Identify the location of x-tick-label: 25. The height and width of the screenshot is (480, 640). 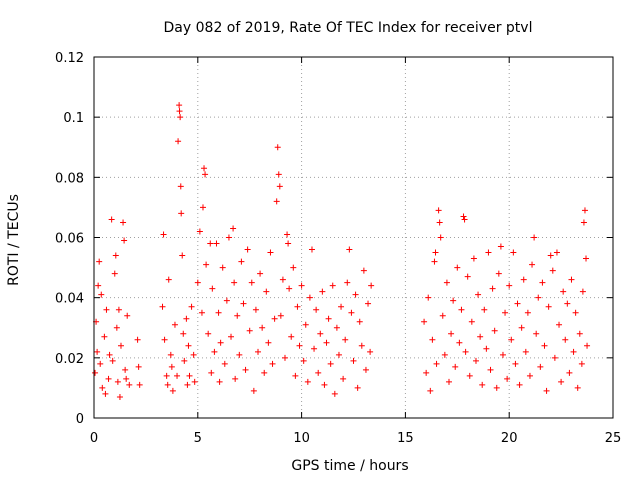
(613, 438).